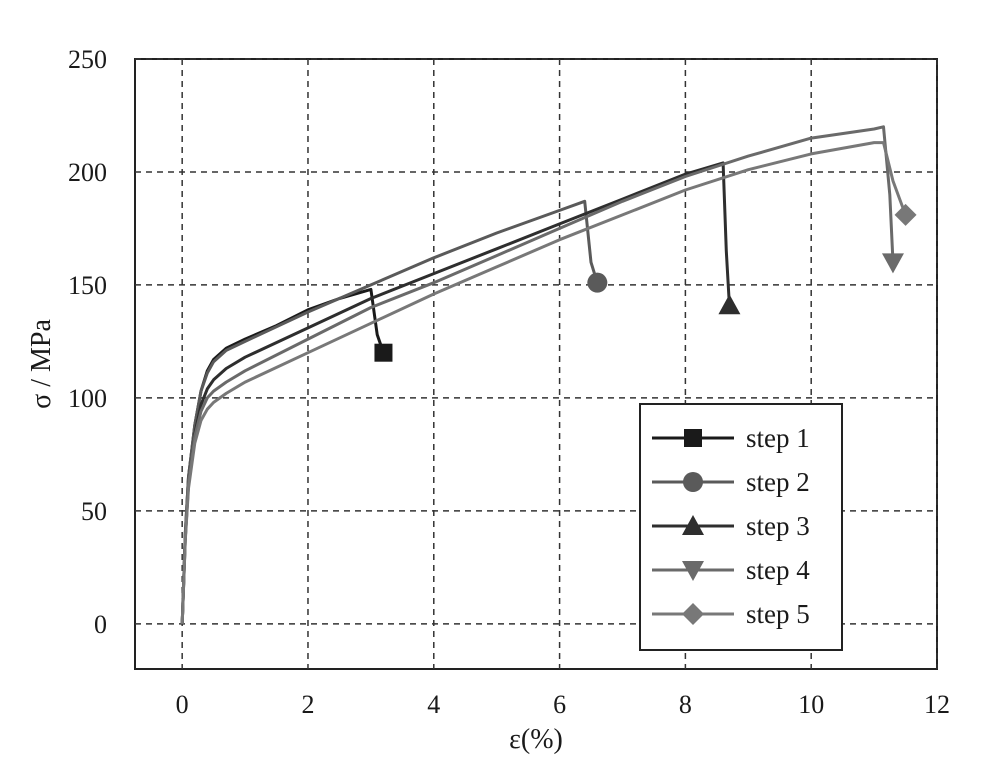 This screenshot has height=771, width=989. I want to click on y-axis-label: σ / MPa, so click(41, 364).